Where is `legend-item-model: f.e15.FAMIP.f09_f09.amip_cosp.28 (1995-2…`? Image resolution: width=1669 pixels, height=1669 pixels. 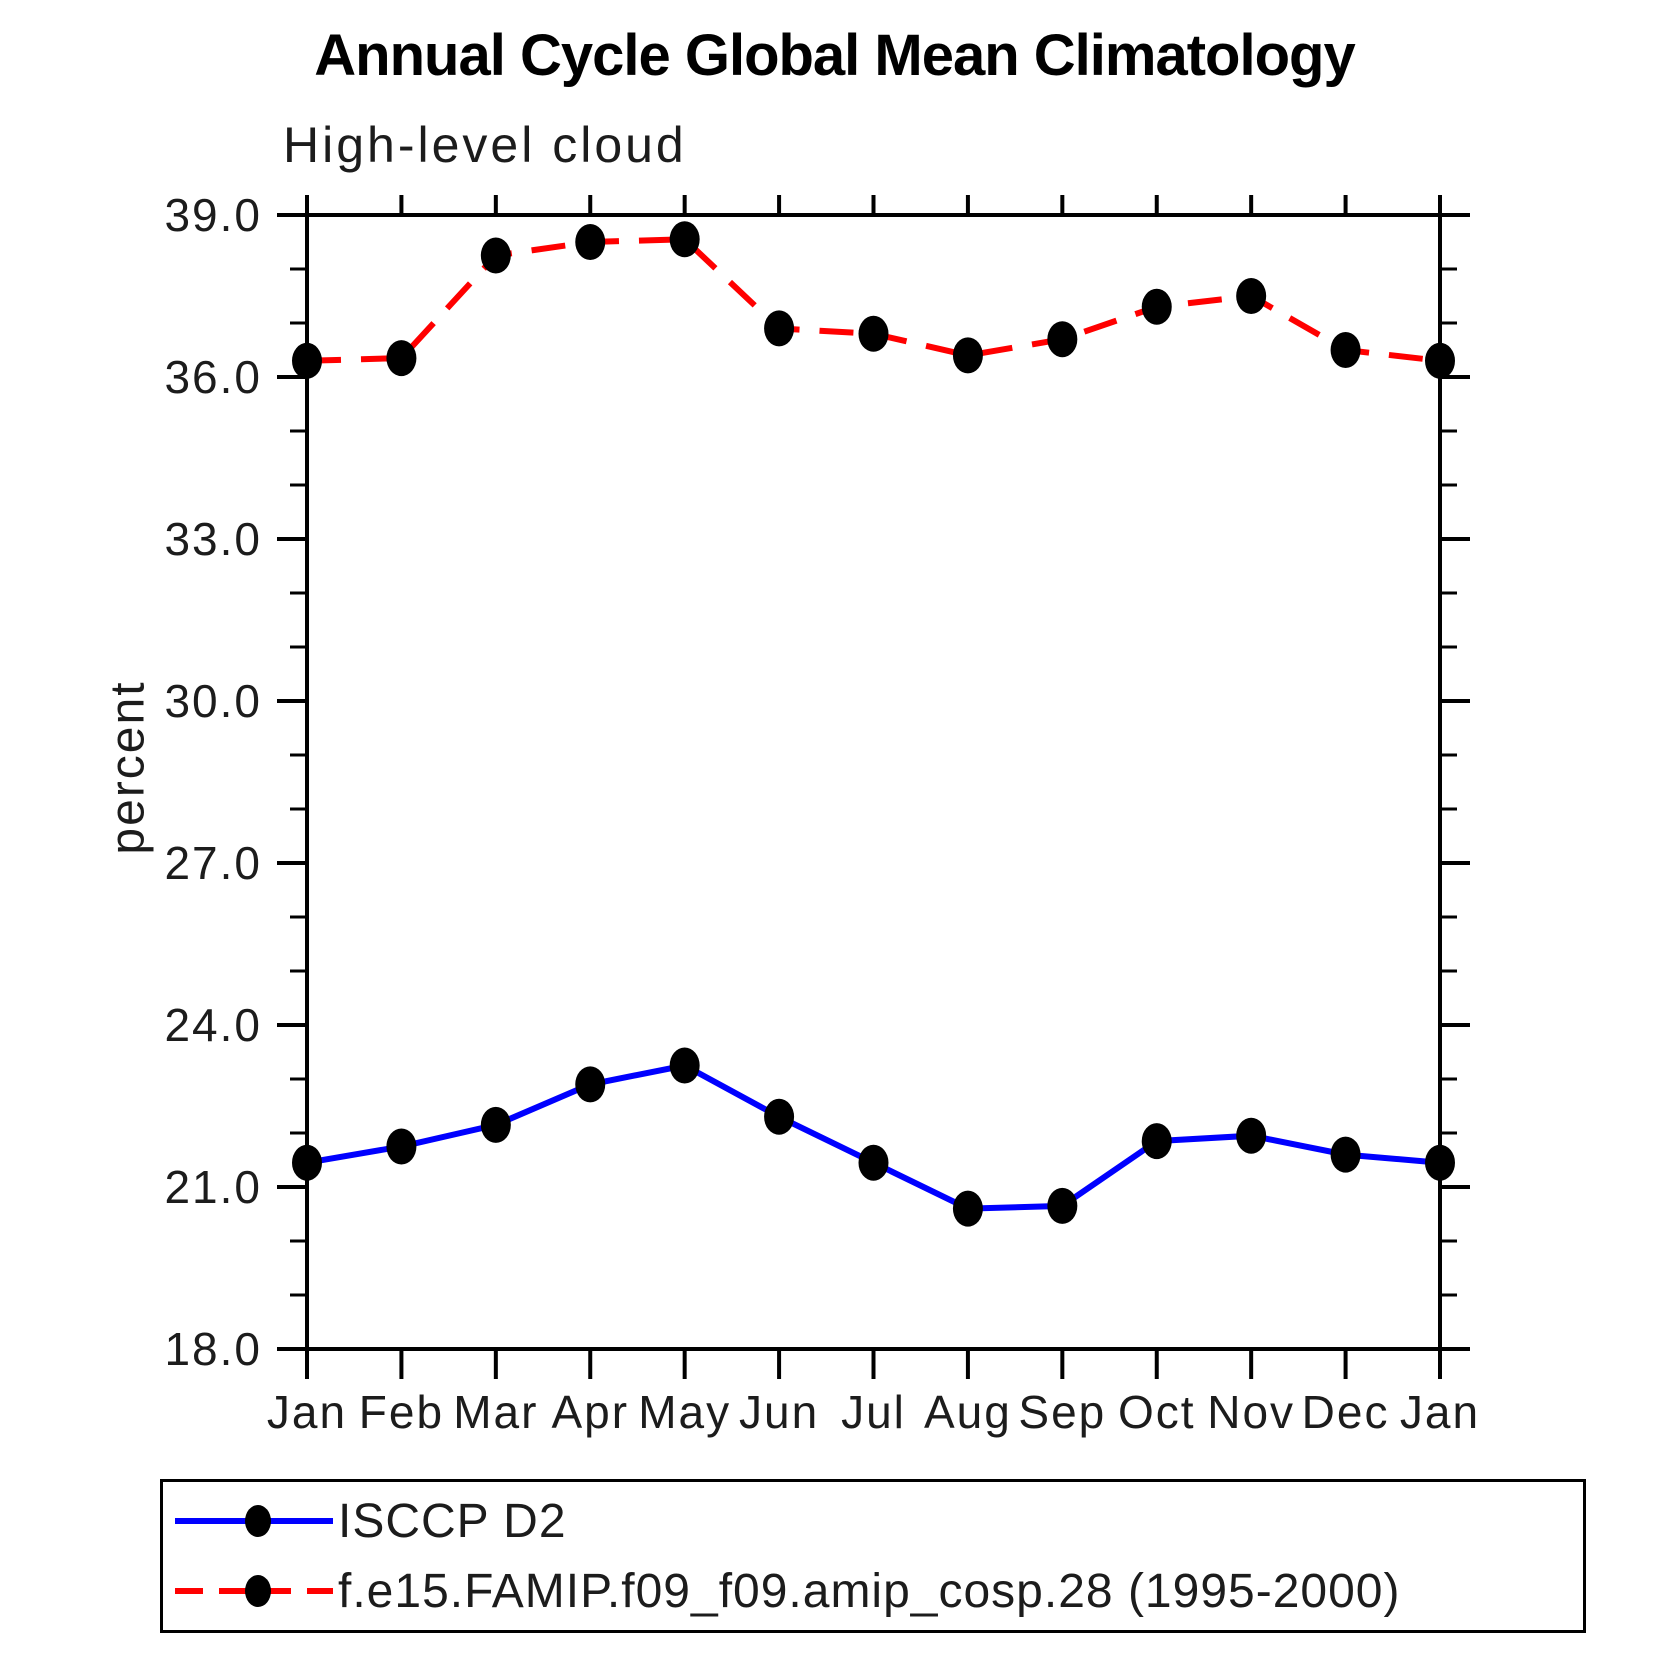 legend-item-model: f.e15.FAMIP.f09_f09.amip_cosp.28 (1995-2… is located at coordinates (873, 1591).